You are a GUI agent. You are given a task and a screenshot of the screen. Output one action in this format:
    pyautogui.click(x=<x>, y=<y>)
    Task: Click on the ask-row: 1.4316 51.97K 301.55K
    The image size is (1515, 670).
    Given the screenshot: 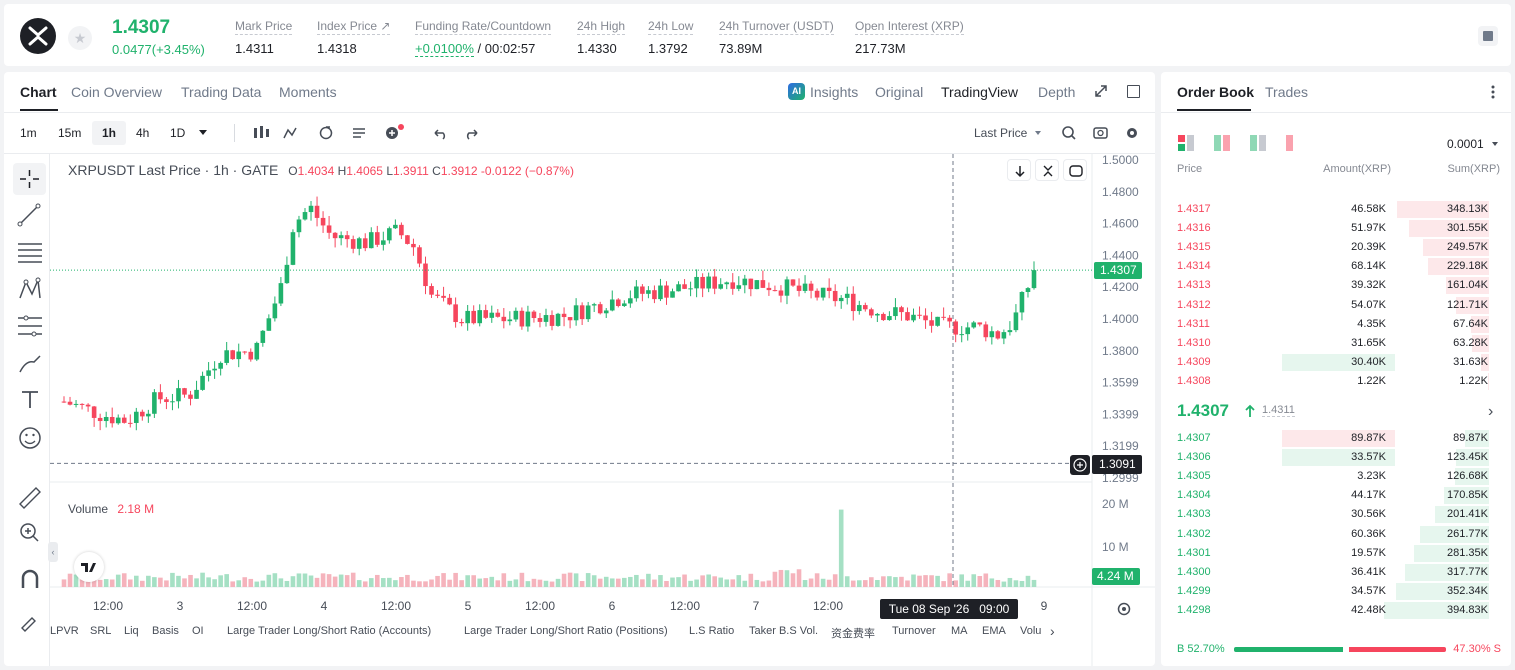 What is the action you would take?
    pyautogui.click(x=1330, y=228)
    